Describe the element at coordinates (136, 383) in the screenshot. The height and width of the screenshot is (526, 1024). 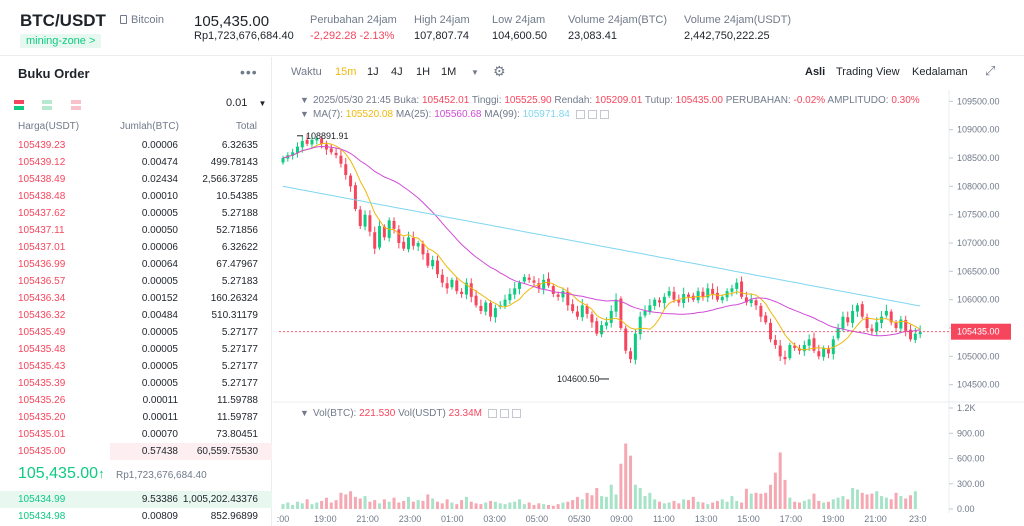
I see `ask-row: 105435.39 0.00005 5.27177` at that location.